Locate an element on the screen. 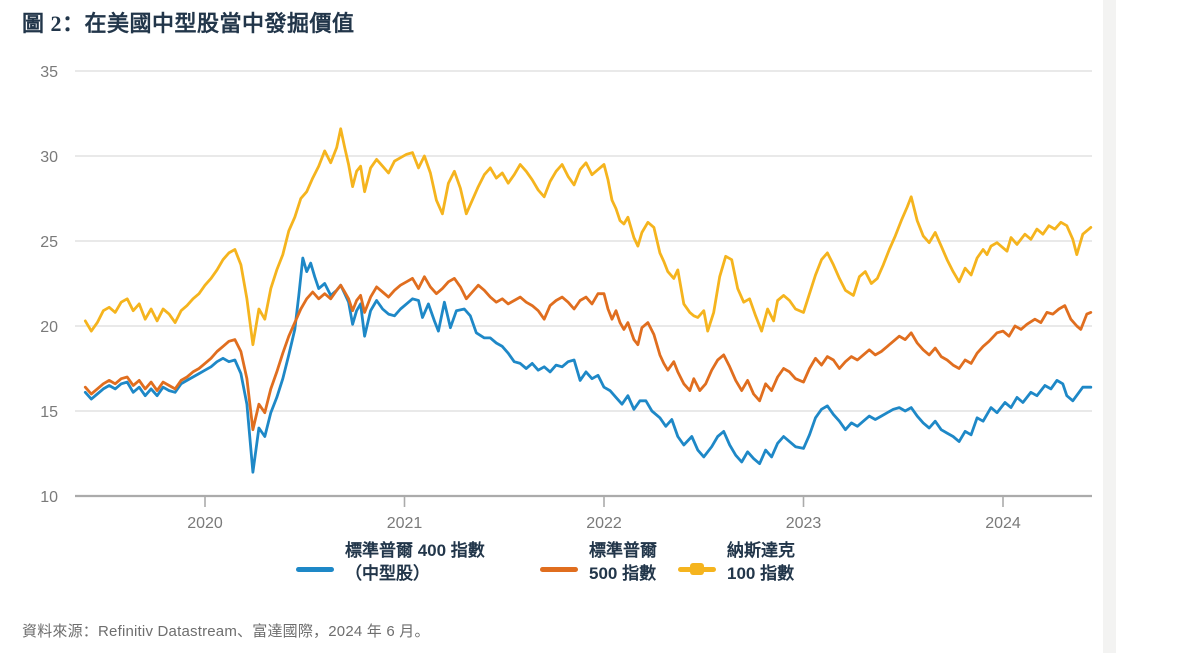 Image resolution: width=1181 pixels, height=653 pixels. legend-label-nasdaq100-line1: 納斯達克 is located at coordinates (761, 550).